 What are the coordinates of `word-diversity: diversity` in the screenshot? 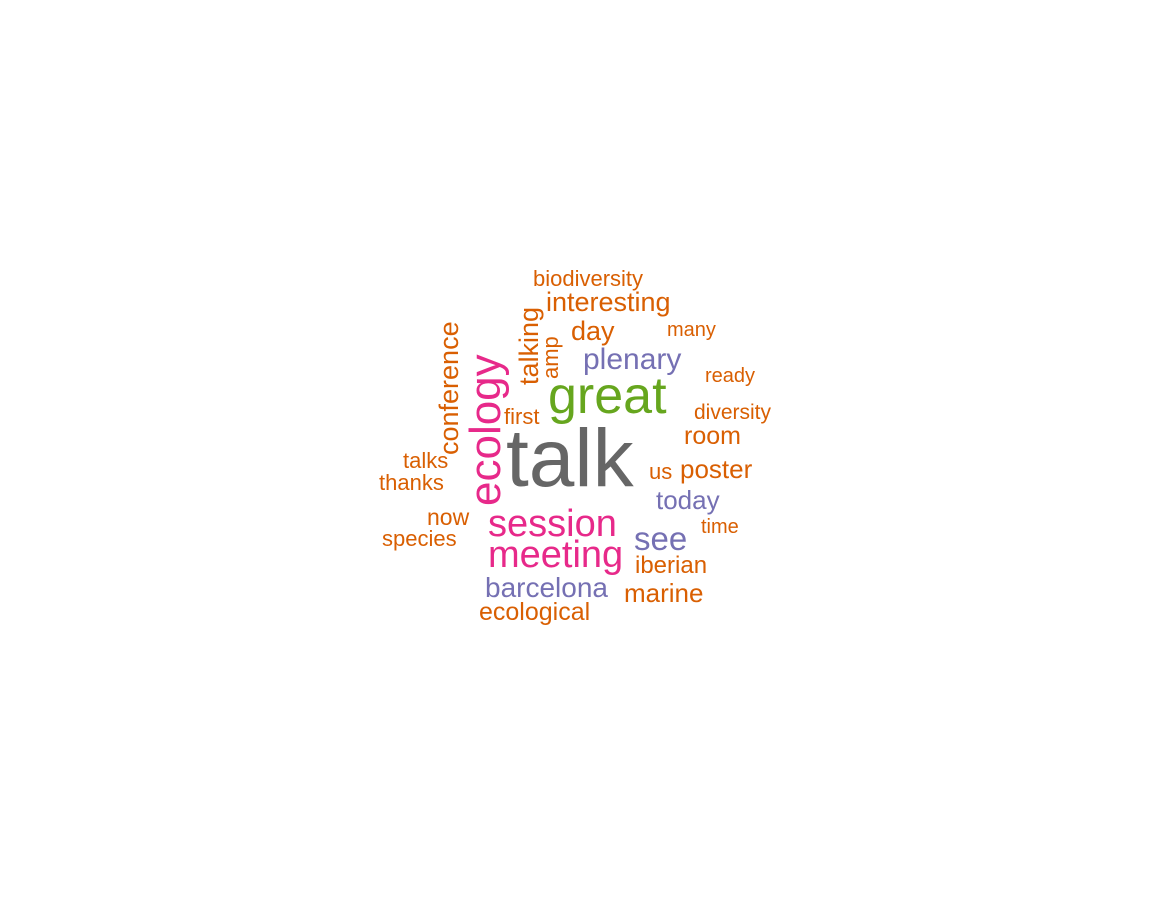 It's located at (733, 412).